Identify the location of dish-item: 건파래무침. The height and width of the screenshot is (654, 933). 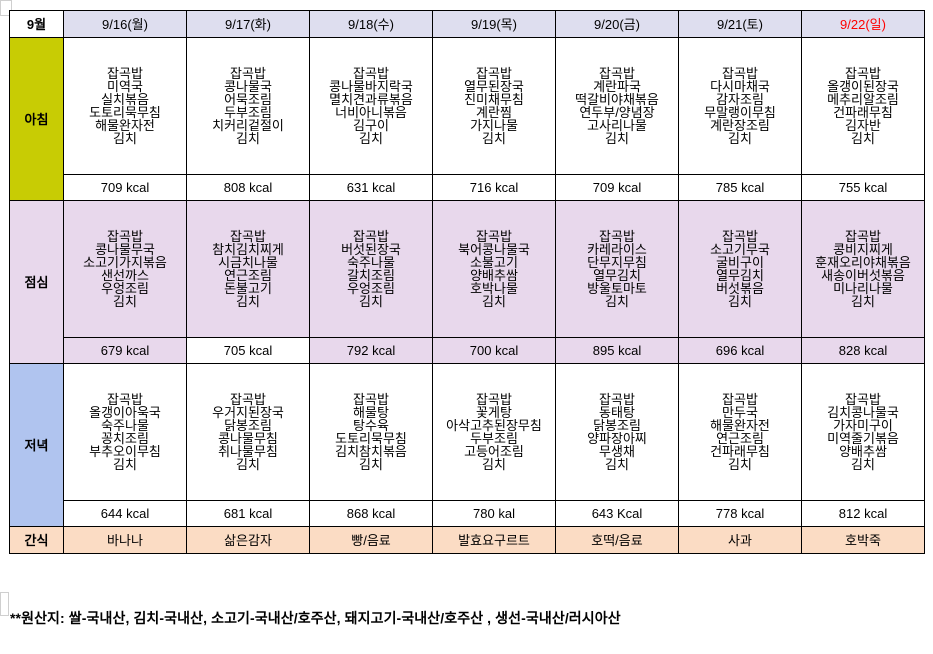
(863, 112).